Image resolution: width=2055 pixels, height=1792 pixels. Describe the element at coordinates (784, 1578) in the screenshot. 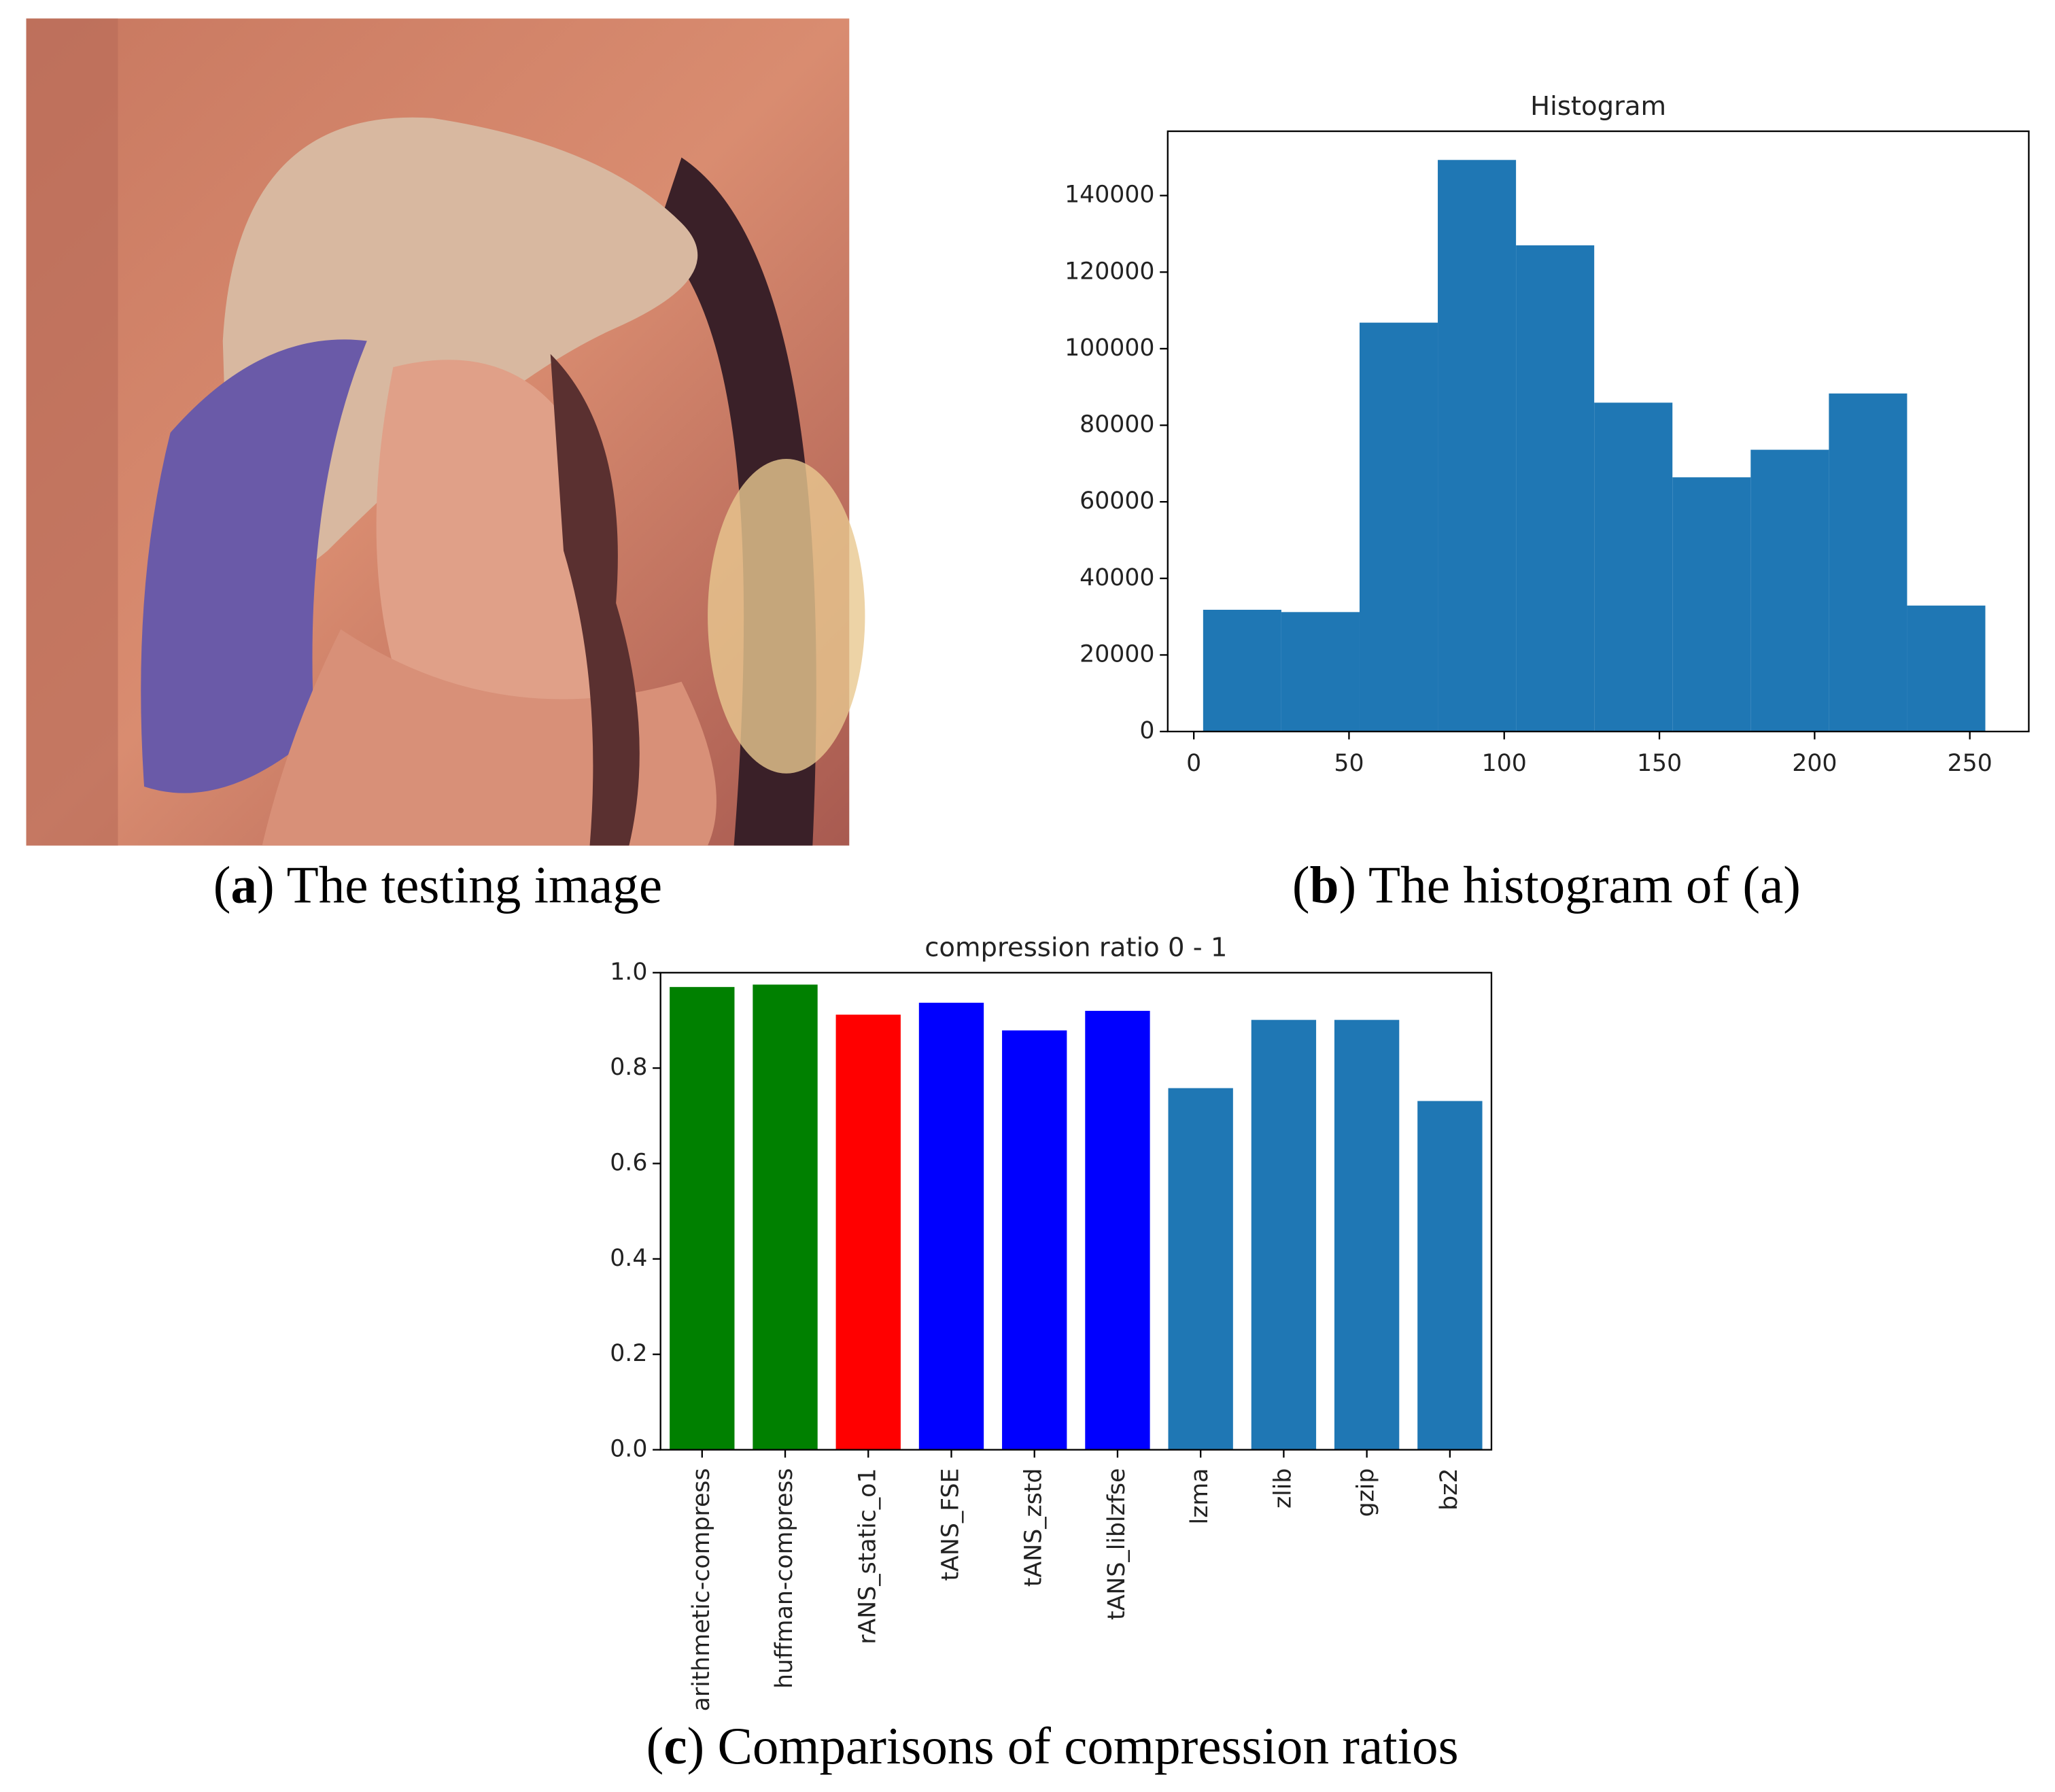

I see `x-tick-label: huffman-compress` at that location.